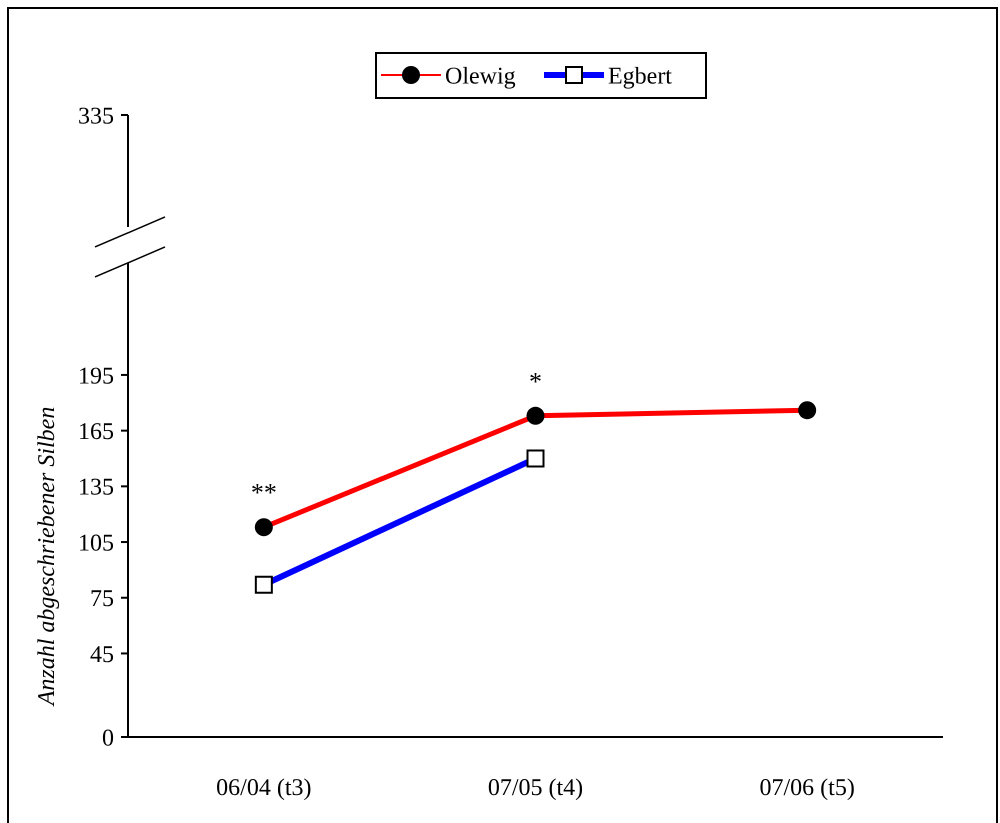 The height and width of the screenshot is (823, 1000). I want to click on x-tick-label: 06/04 (t3), so click(264, 788).